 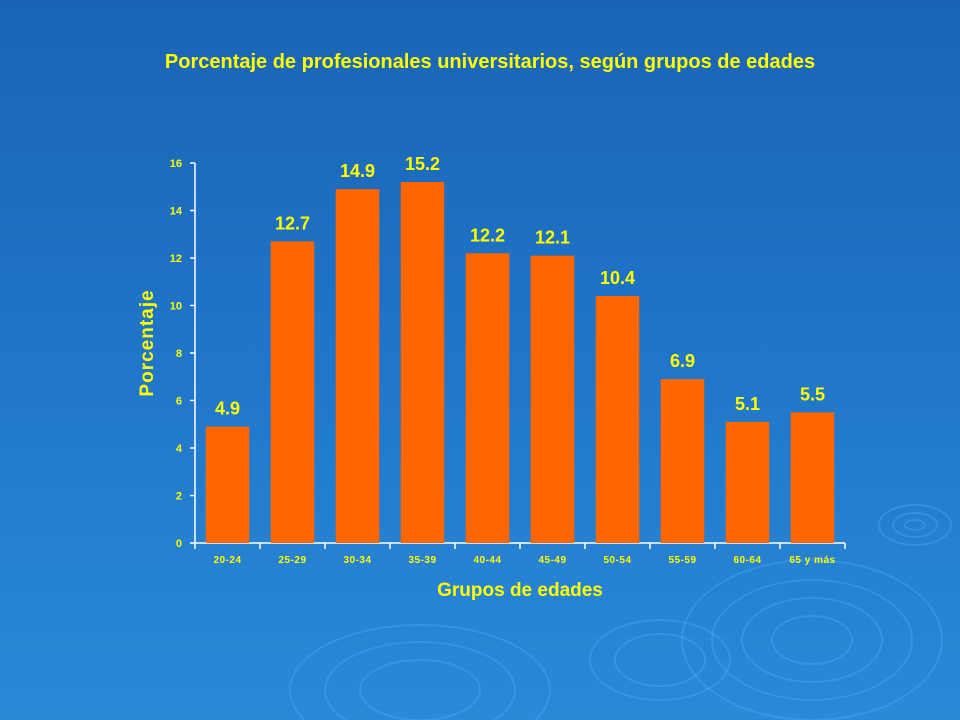 I want to click on y-tick-label: 2, so click(x=179, y=497).